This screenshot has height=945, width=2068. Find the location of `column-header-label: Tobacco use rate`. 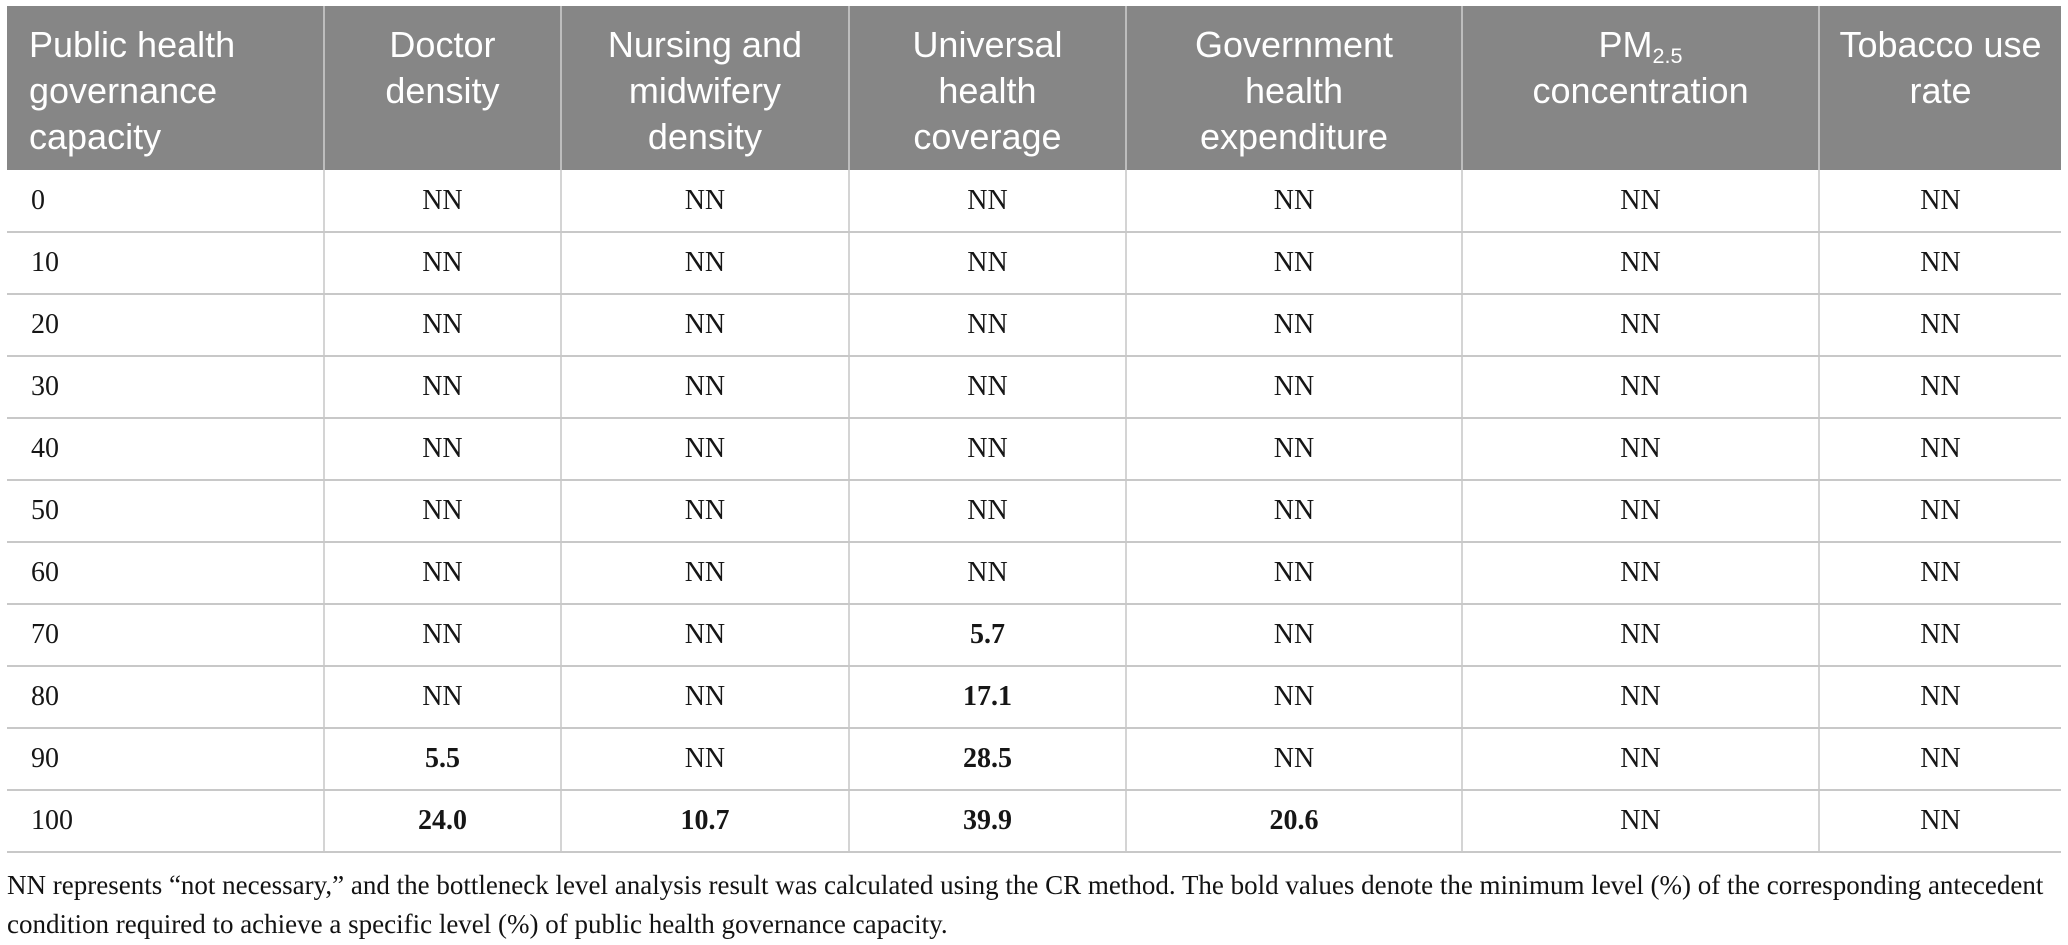

column-header-label: Tobacco use rate is located at coordinates (1940, 67).